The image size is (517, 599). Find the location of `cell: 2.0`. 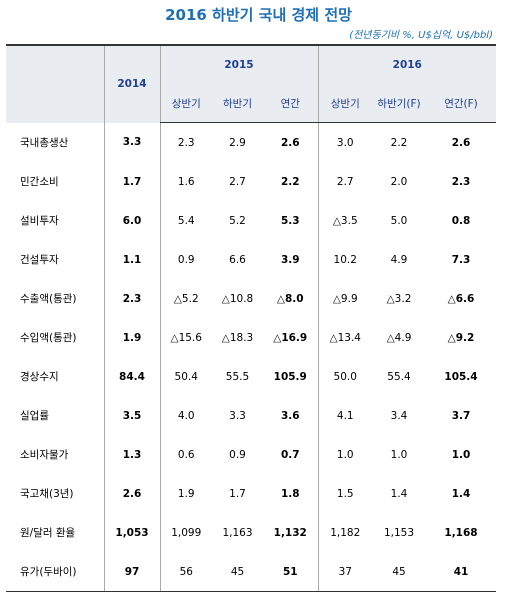

cell: 2.0 is located at coordinates (399, 181).